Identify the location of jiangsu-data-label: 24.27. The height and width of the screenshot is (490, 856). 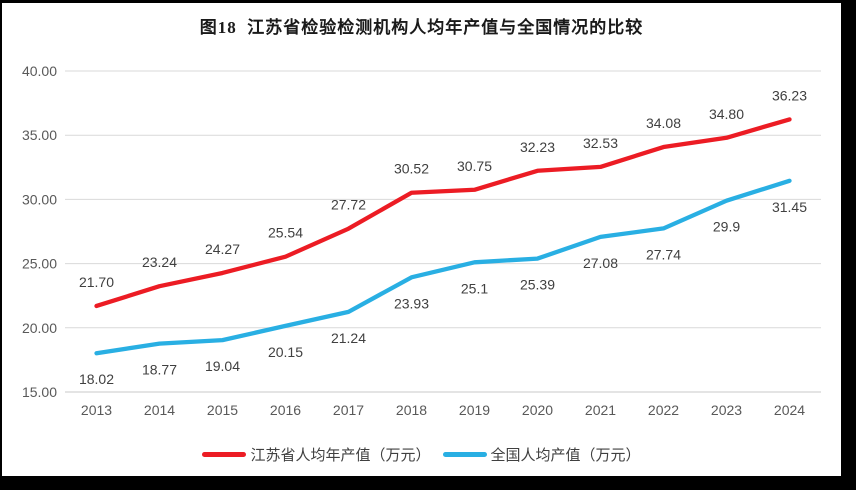
(222, 249).